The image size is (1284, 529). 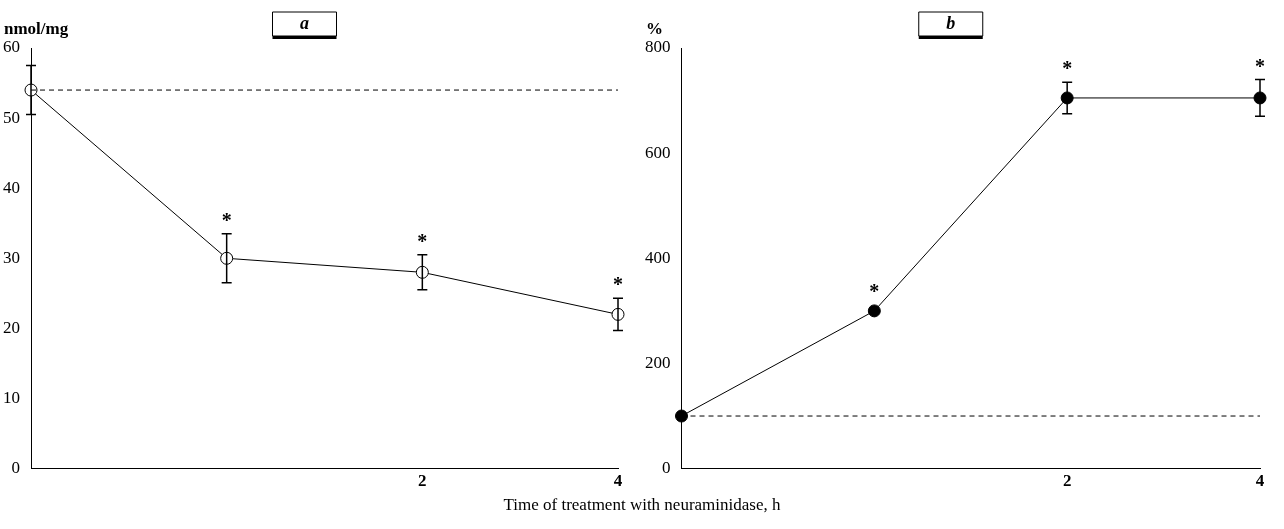 I want to click on y-tick-label: 400, so click(x=658, y=257).